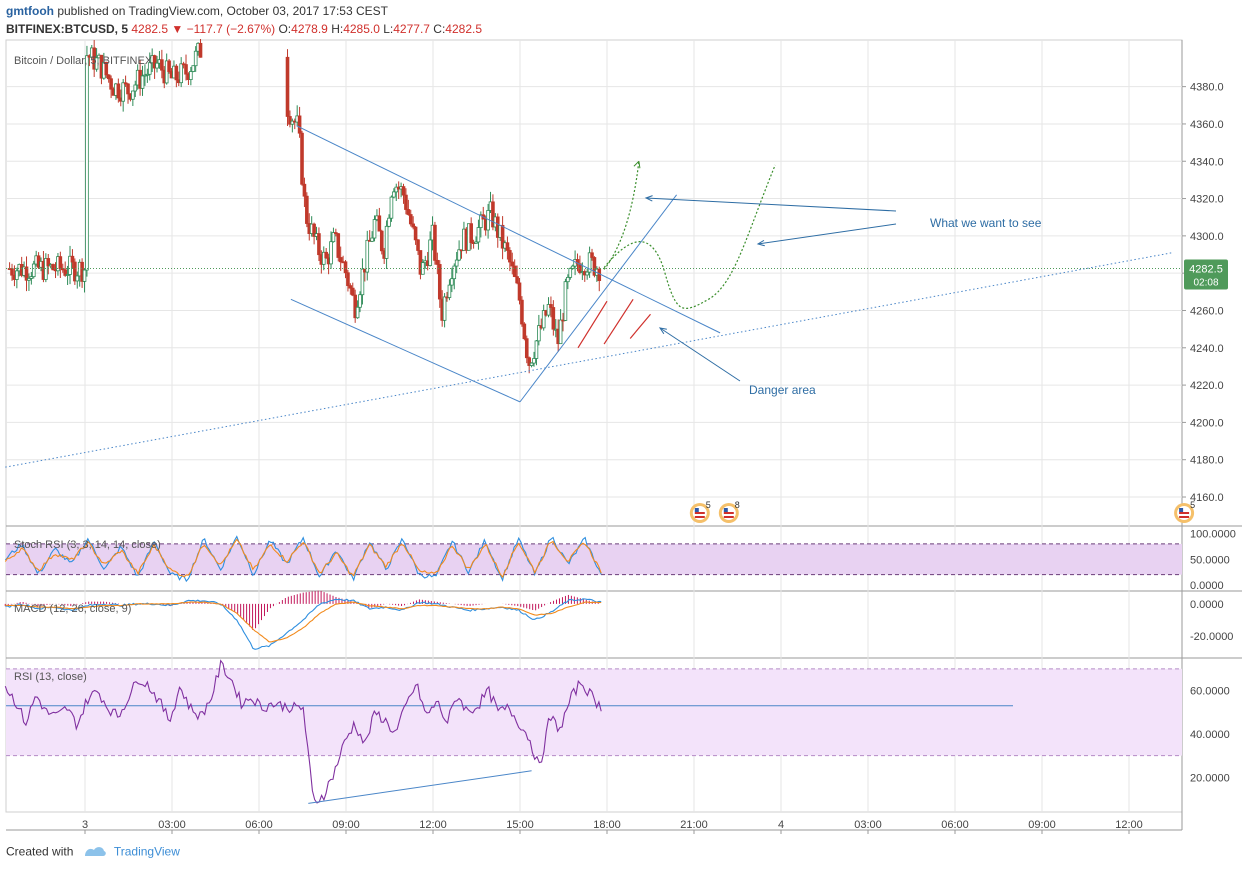 This screenshot has width=1246, height=869. What do you see at coordinates (285, 29) in the screenshot?
I see `open-label: O:` at bounding box center [285, 29].